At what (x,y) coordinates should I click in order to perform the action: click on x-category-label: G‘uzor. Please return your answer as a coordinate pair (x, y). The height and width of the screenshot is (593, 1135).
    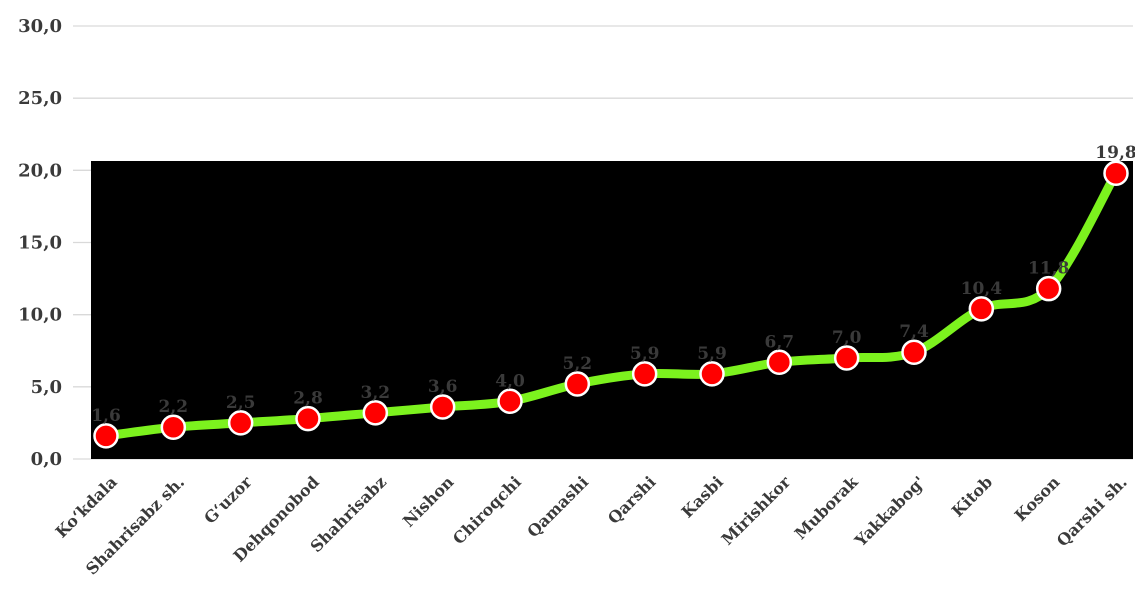
    Looking at the image, I should click on (228, 500).